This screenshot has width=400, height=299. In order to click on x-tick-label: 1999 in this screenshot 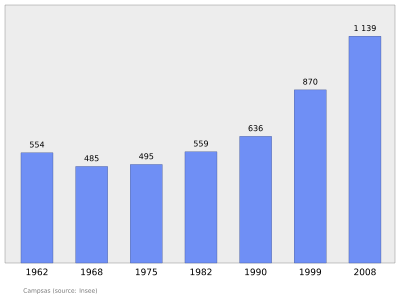, I will do `click(311, 272)`.